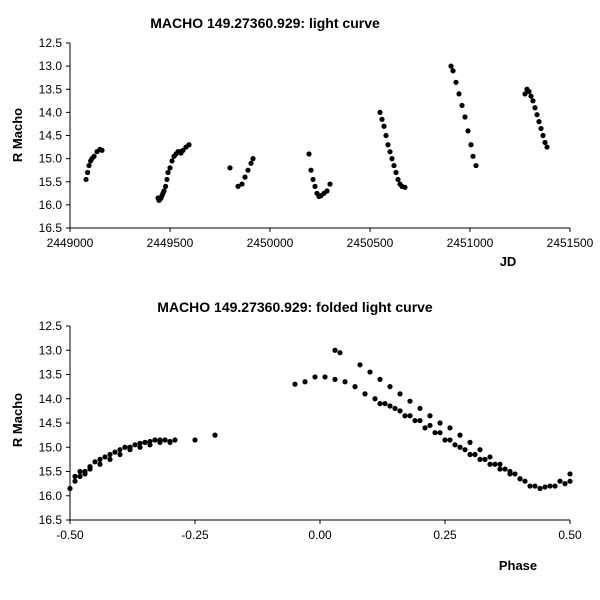  What do you see at coordinates (265, 23) in the screenshot?
I see `light-curve-title: MACHO 149.27360.929: light curve` at bounding box center [265, 23].